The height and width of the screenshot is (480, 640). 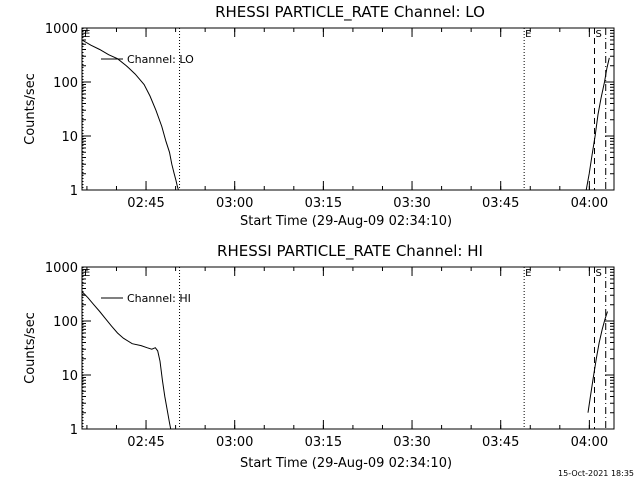 I want to click on panel-hi-title: RHESSI PARTICLE_RATE Channel: HI, so click(x=350, y=251).